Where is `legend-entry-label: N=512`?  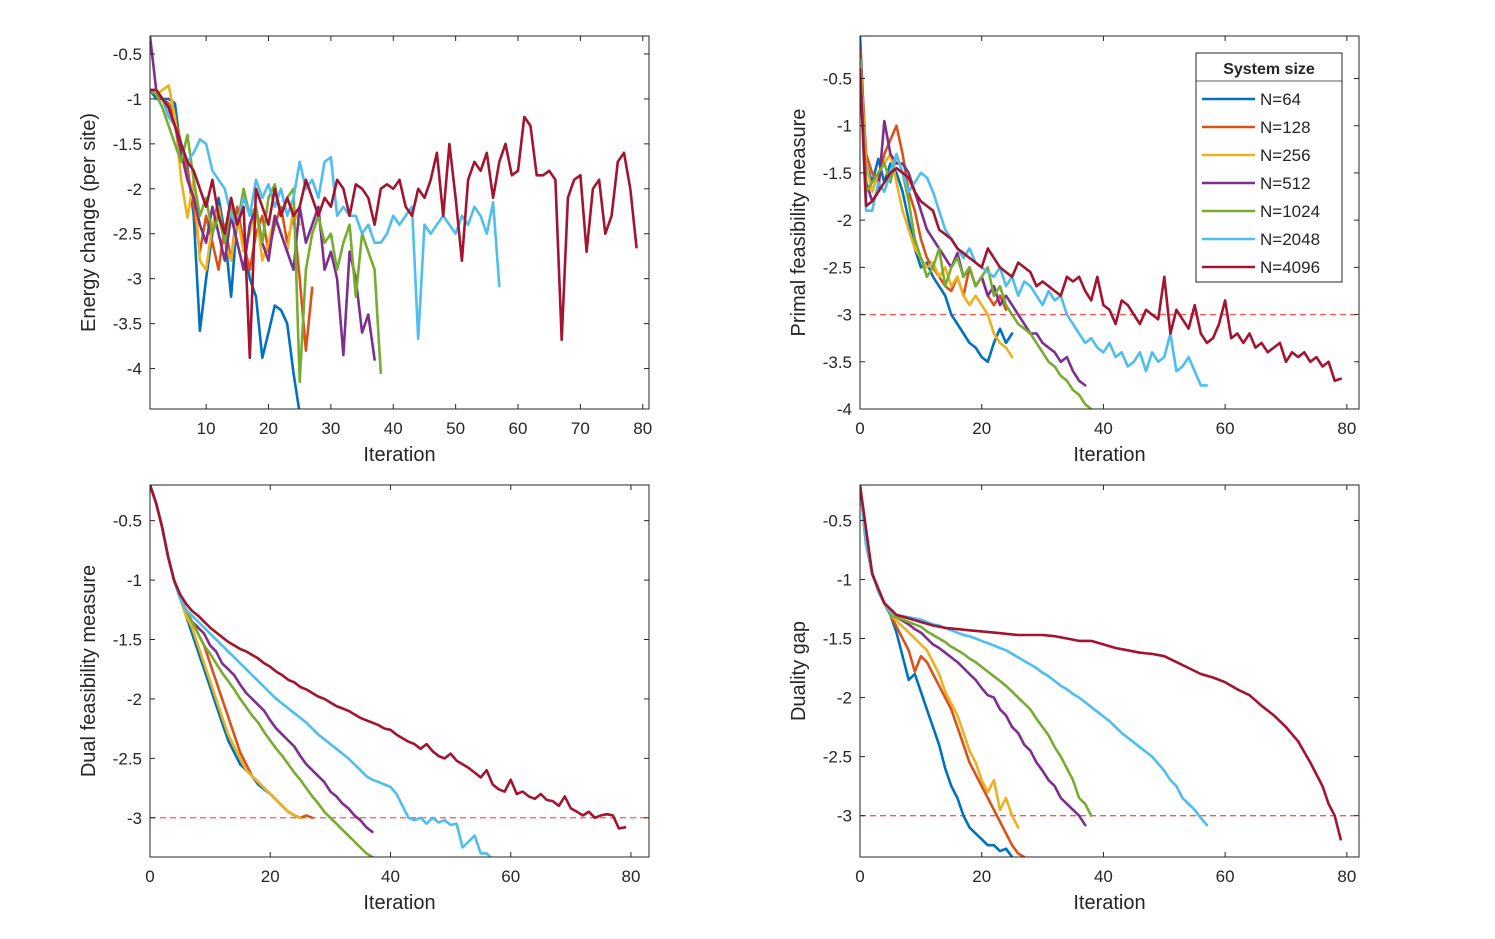 legend-entry-label: N=512 is located at coordinates (1285, 183).